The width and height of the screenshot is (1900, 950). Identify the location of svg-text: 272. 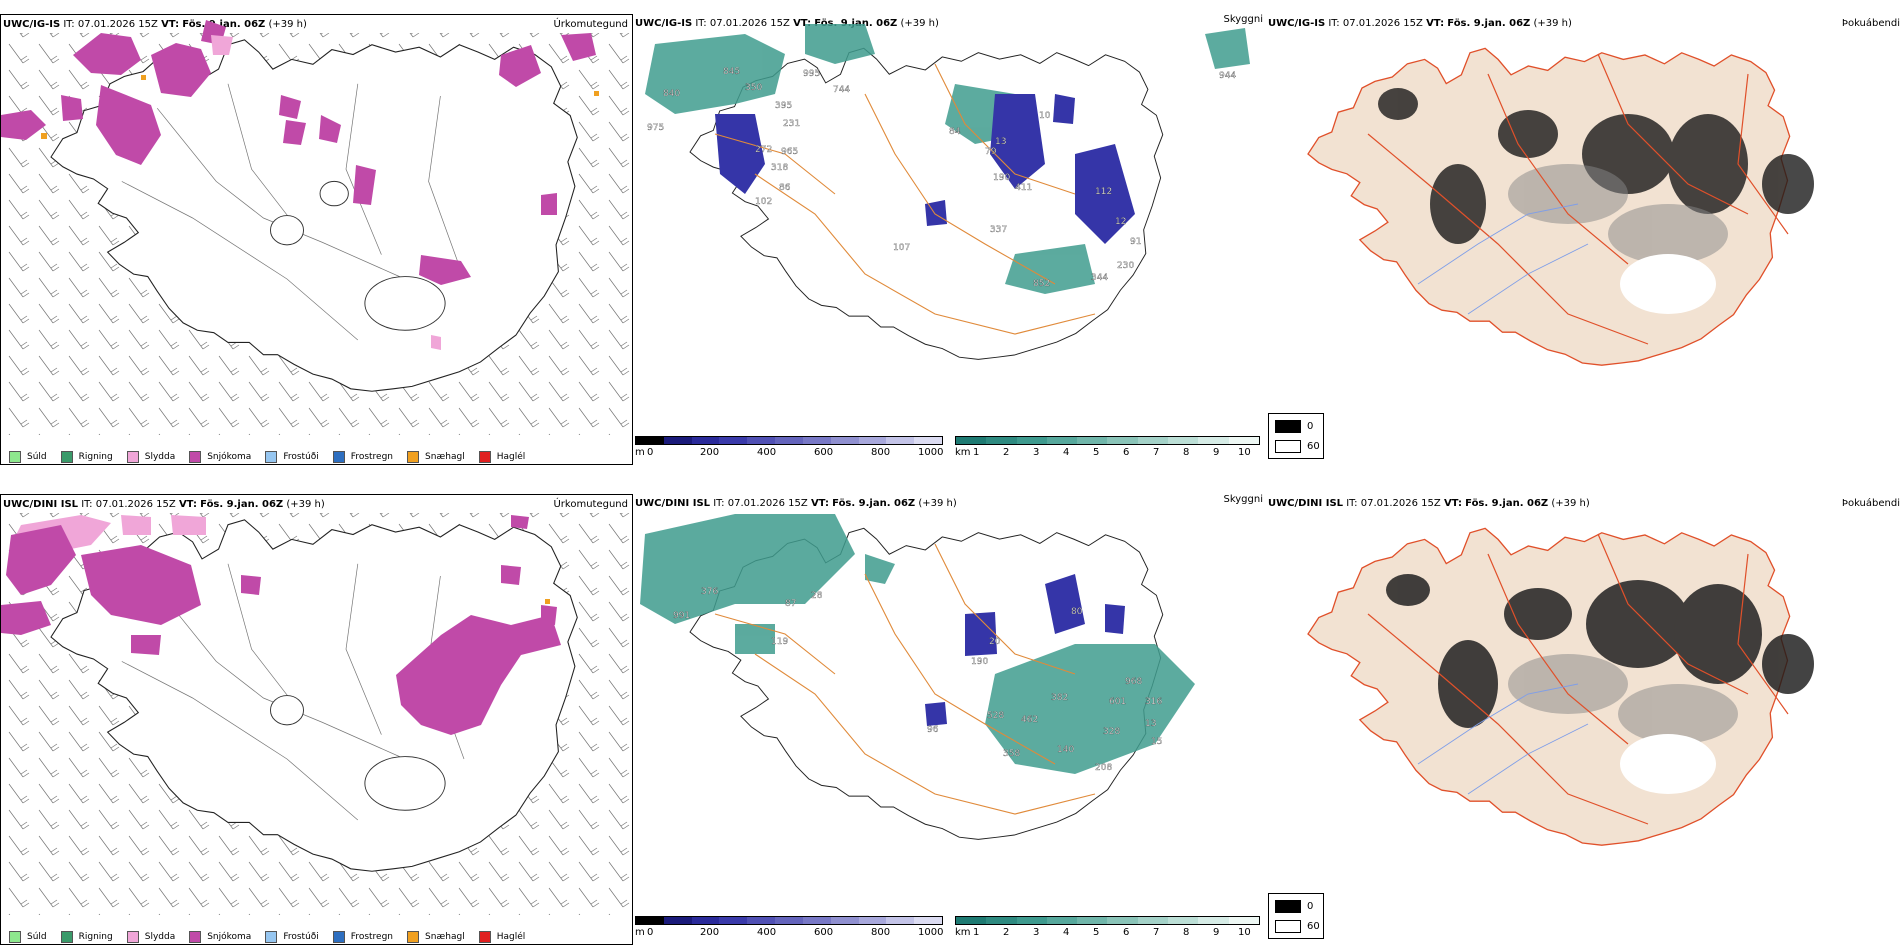
(763, 150).